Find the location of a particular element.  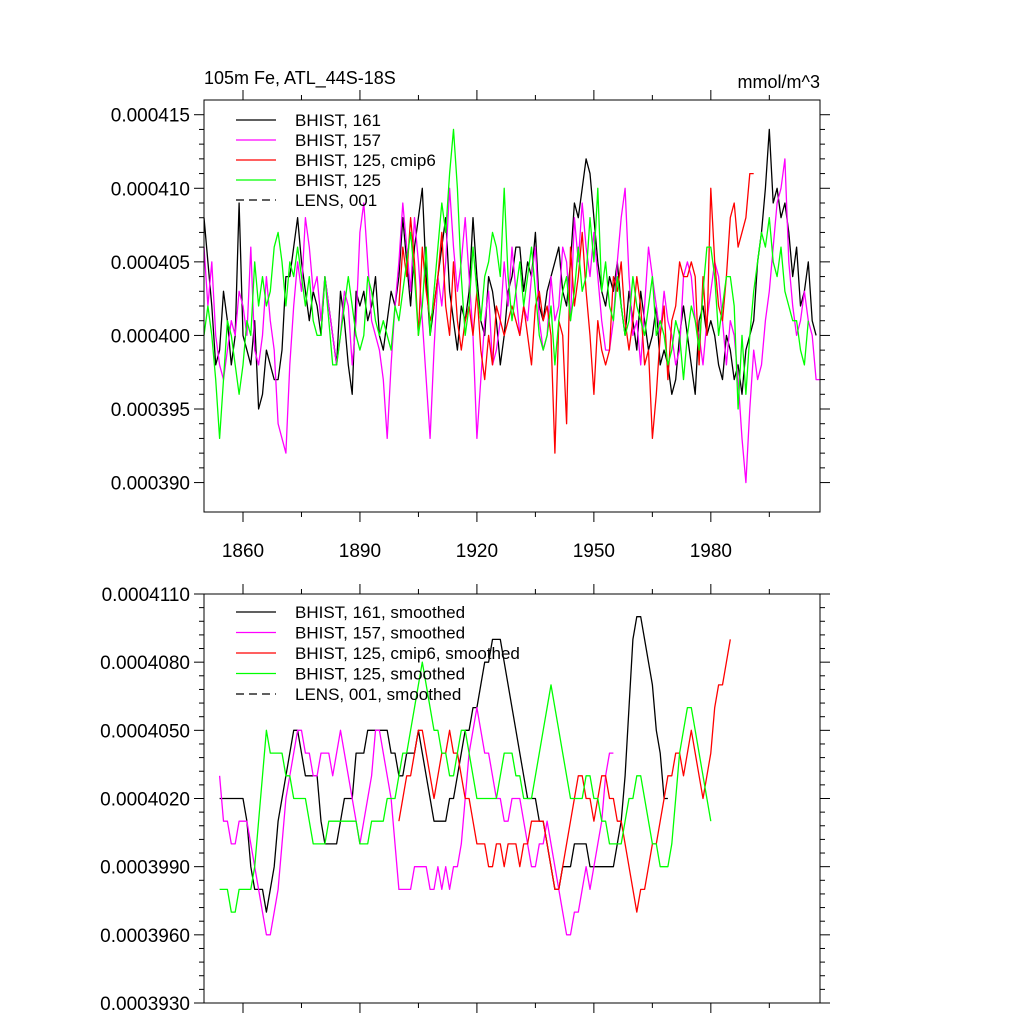

y-tick-label: 0.0003990 is located at coordinates (145, 868).